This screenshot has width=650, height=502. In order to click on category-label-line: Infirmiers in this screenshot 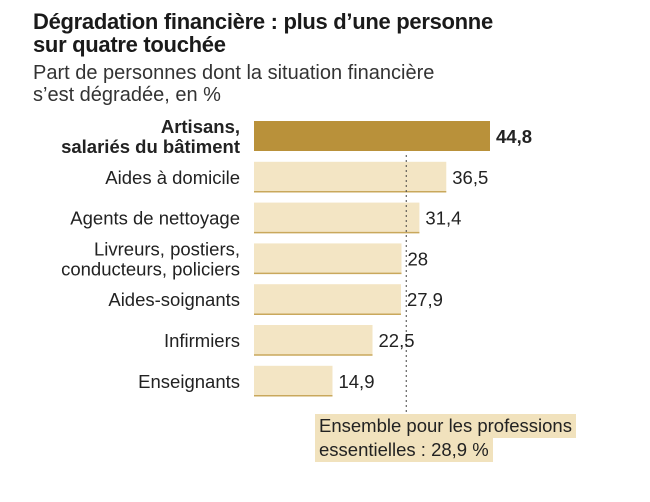, I will do `click(202, 340)`.